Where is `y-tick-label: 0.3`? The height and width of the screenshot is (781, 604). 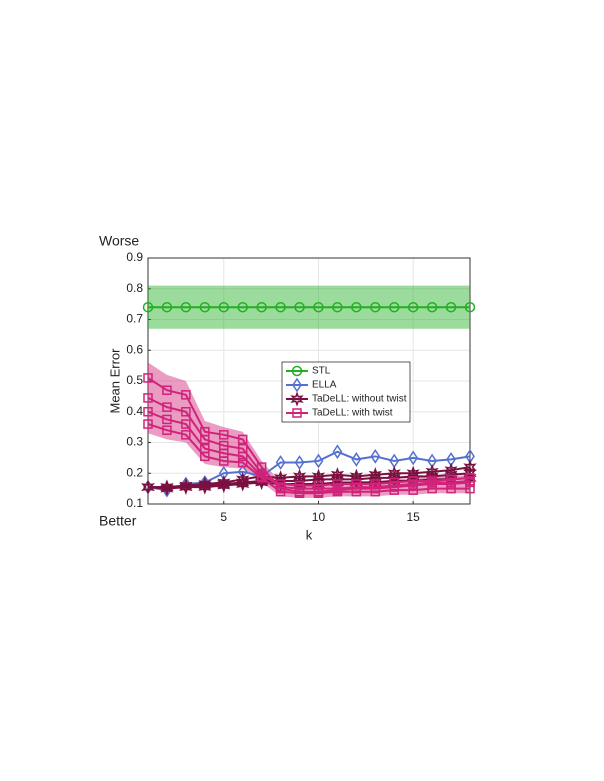
y-tick-label: 0.3 is located at coordinates (134, 442).